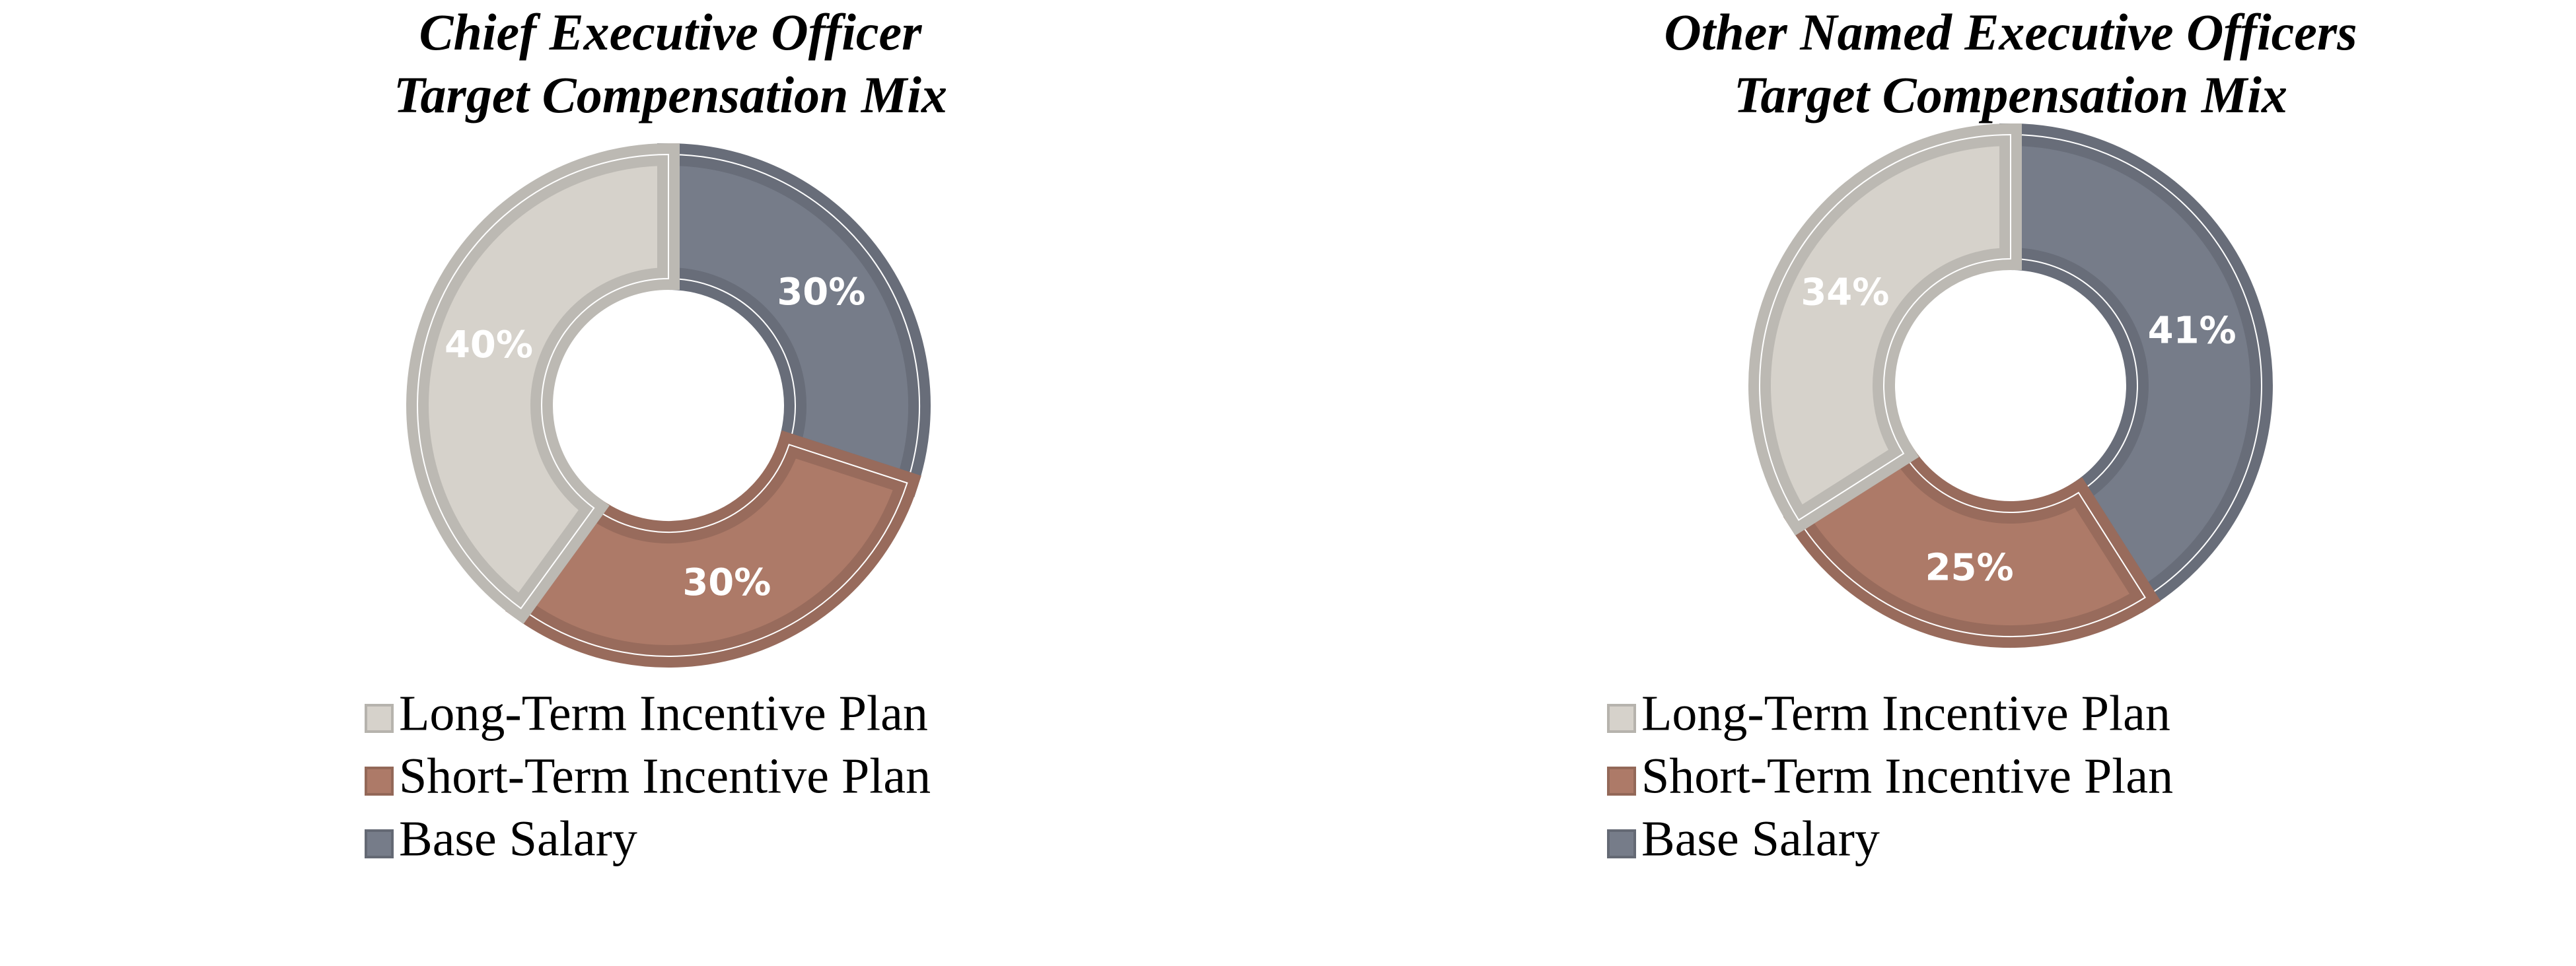  Describe the element at coordinates (670, 32) in the screenshot. I see `chart-title: Chief Executive Officer` at that location.